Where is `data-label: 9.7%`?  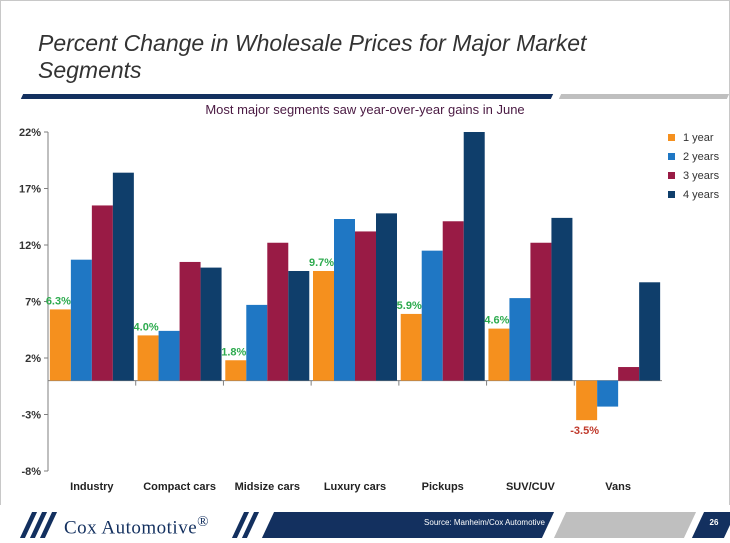
data-label: 9.7% is located at coordinates (321, 263).